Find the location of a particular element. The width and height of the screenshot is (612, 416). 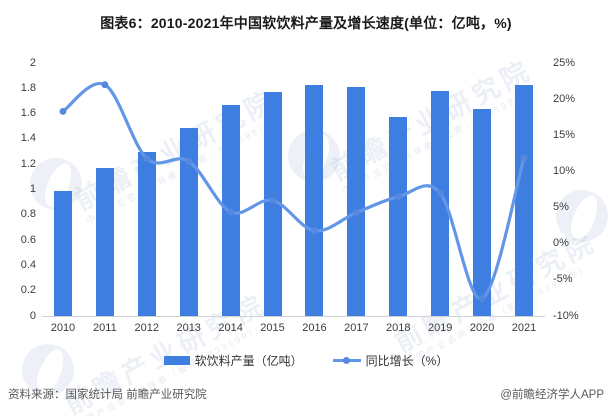

x-tick-2014: 2014 is located at coordinates (230, 328).